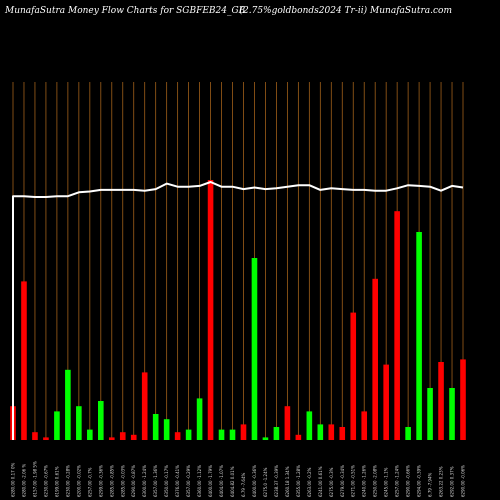 Image resolution: width=500 pixels, height=500 pixels. I want to click on x-tick-label: 6263.22 0.23%, so click(441, 481).